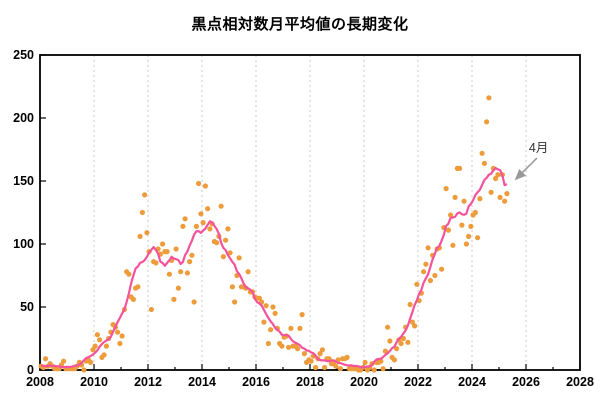  Describe the element at coordinates (538, 148) in the screenshot. I see `annotation-label: 4月` at that location.